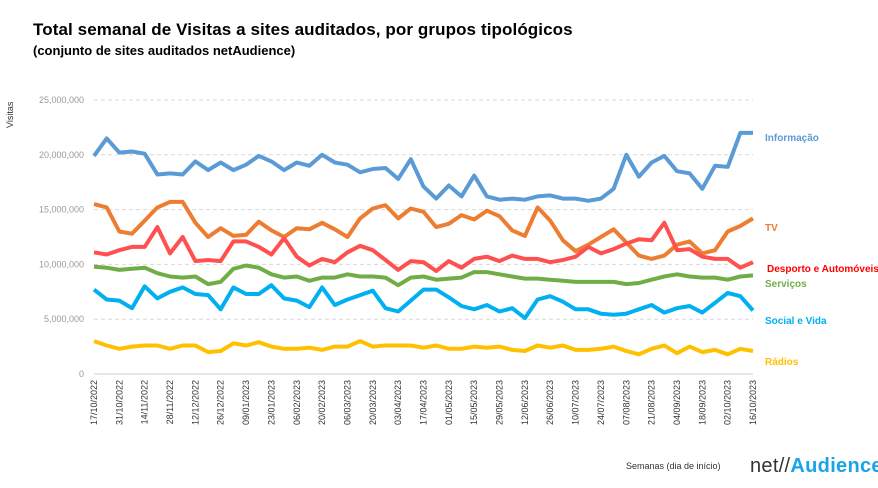  I want to click on x-tick-label: 07/08/2023, so click(626, 402).